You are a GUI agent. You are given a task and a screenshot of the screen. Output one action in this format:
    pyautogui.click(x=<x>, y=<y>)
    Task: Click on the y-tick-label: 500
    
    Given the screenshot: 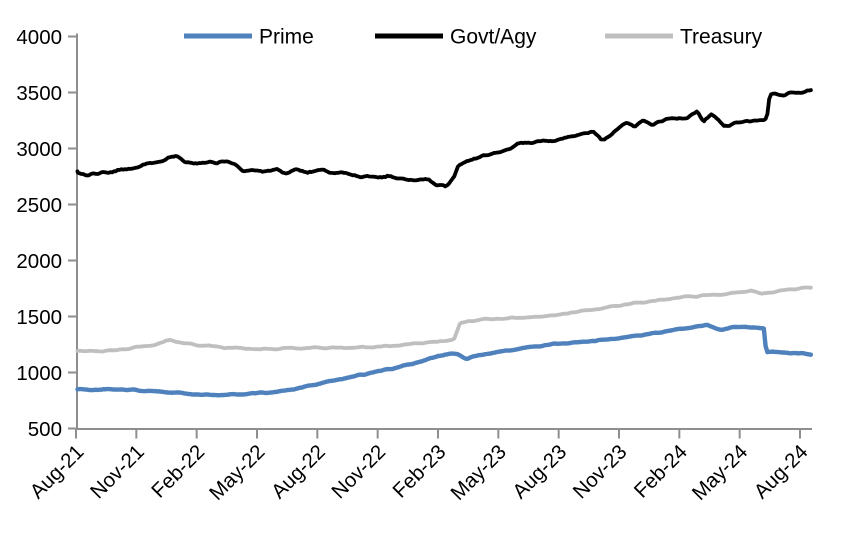 What is the action you would take?
    pyautogui.click(x=45, y=429)
    